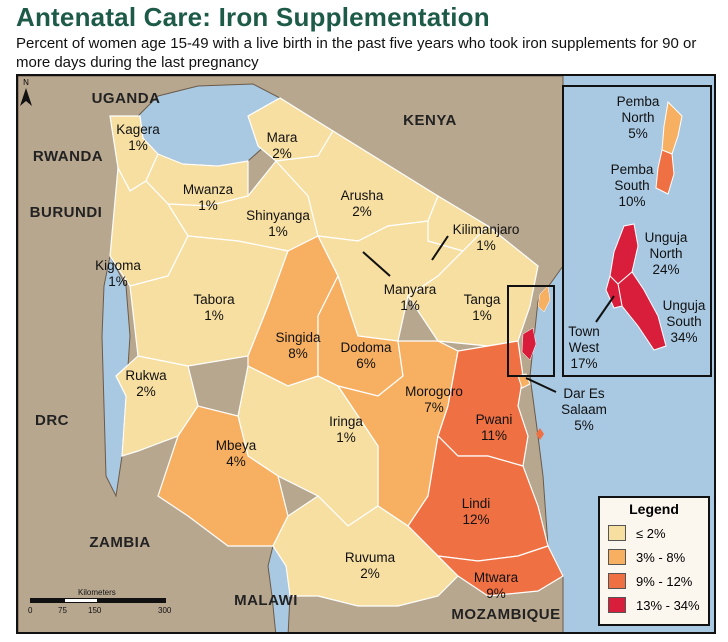 This screenshot has width=728, height=642. I want to click on region-label-manyara: Manyara 1%, so click(410, 297).